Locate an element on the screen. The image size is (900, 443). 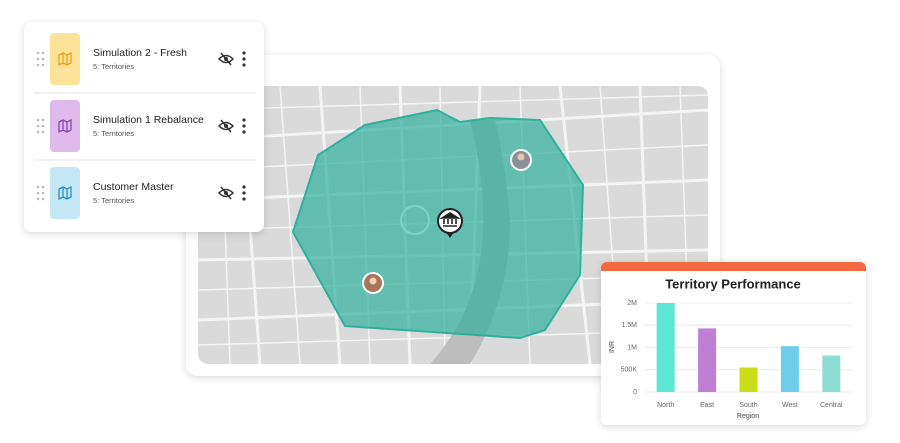
layer-title: Simulation 2 - Fresh is located at coordinates (140, 53).